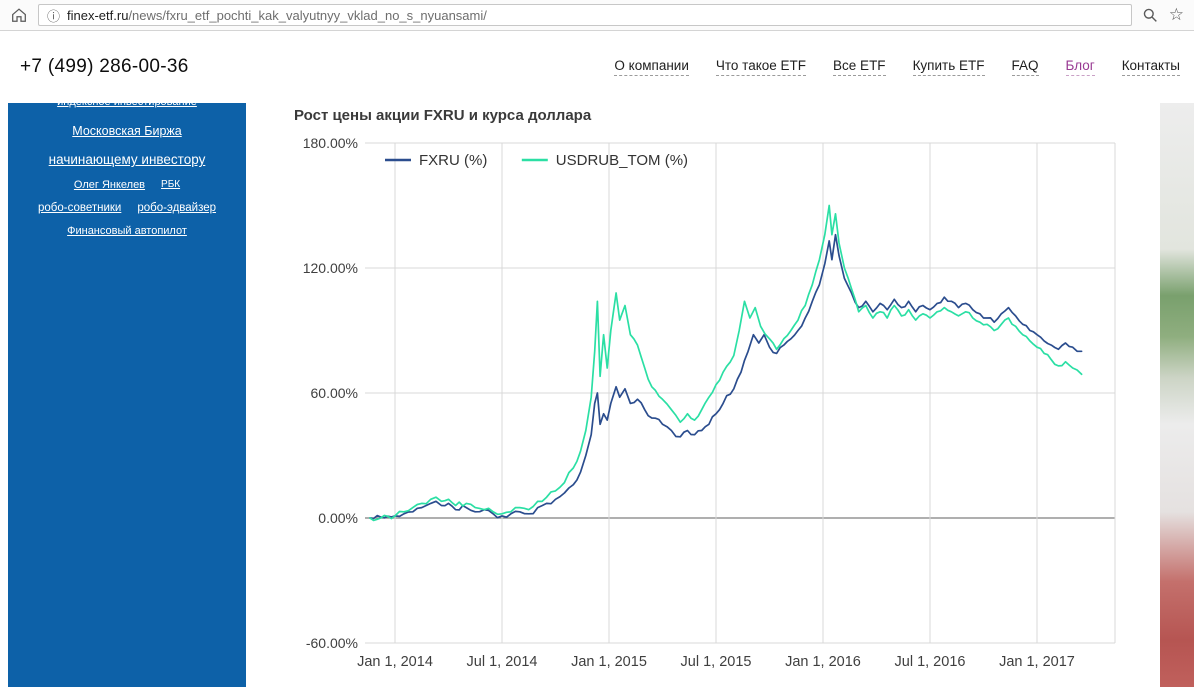 The width and height of the screenshot is (1194, 687). Describe the element at coordinates (443, 115) in the screenshot. I see `chart-title: Рост цены акции FXRU и курса доллара` at that location.